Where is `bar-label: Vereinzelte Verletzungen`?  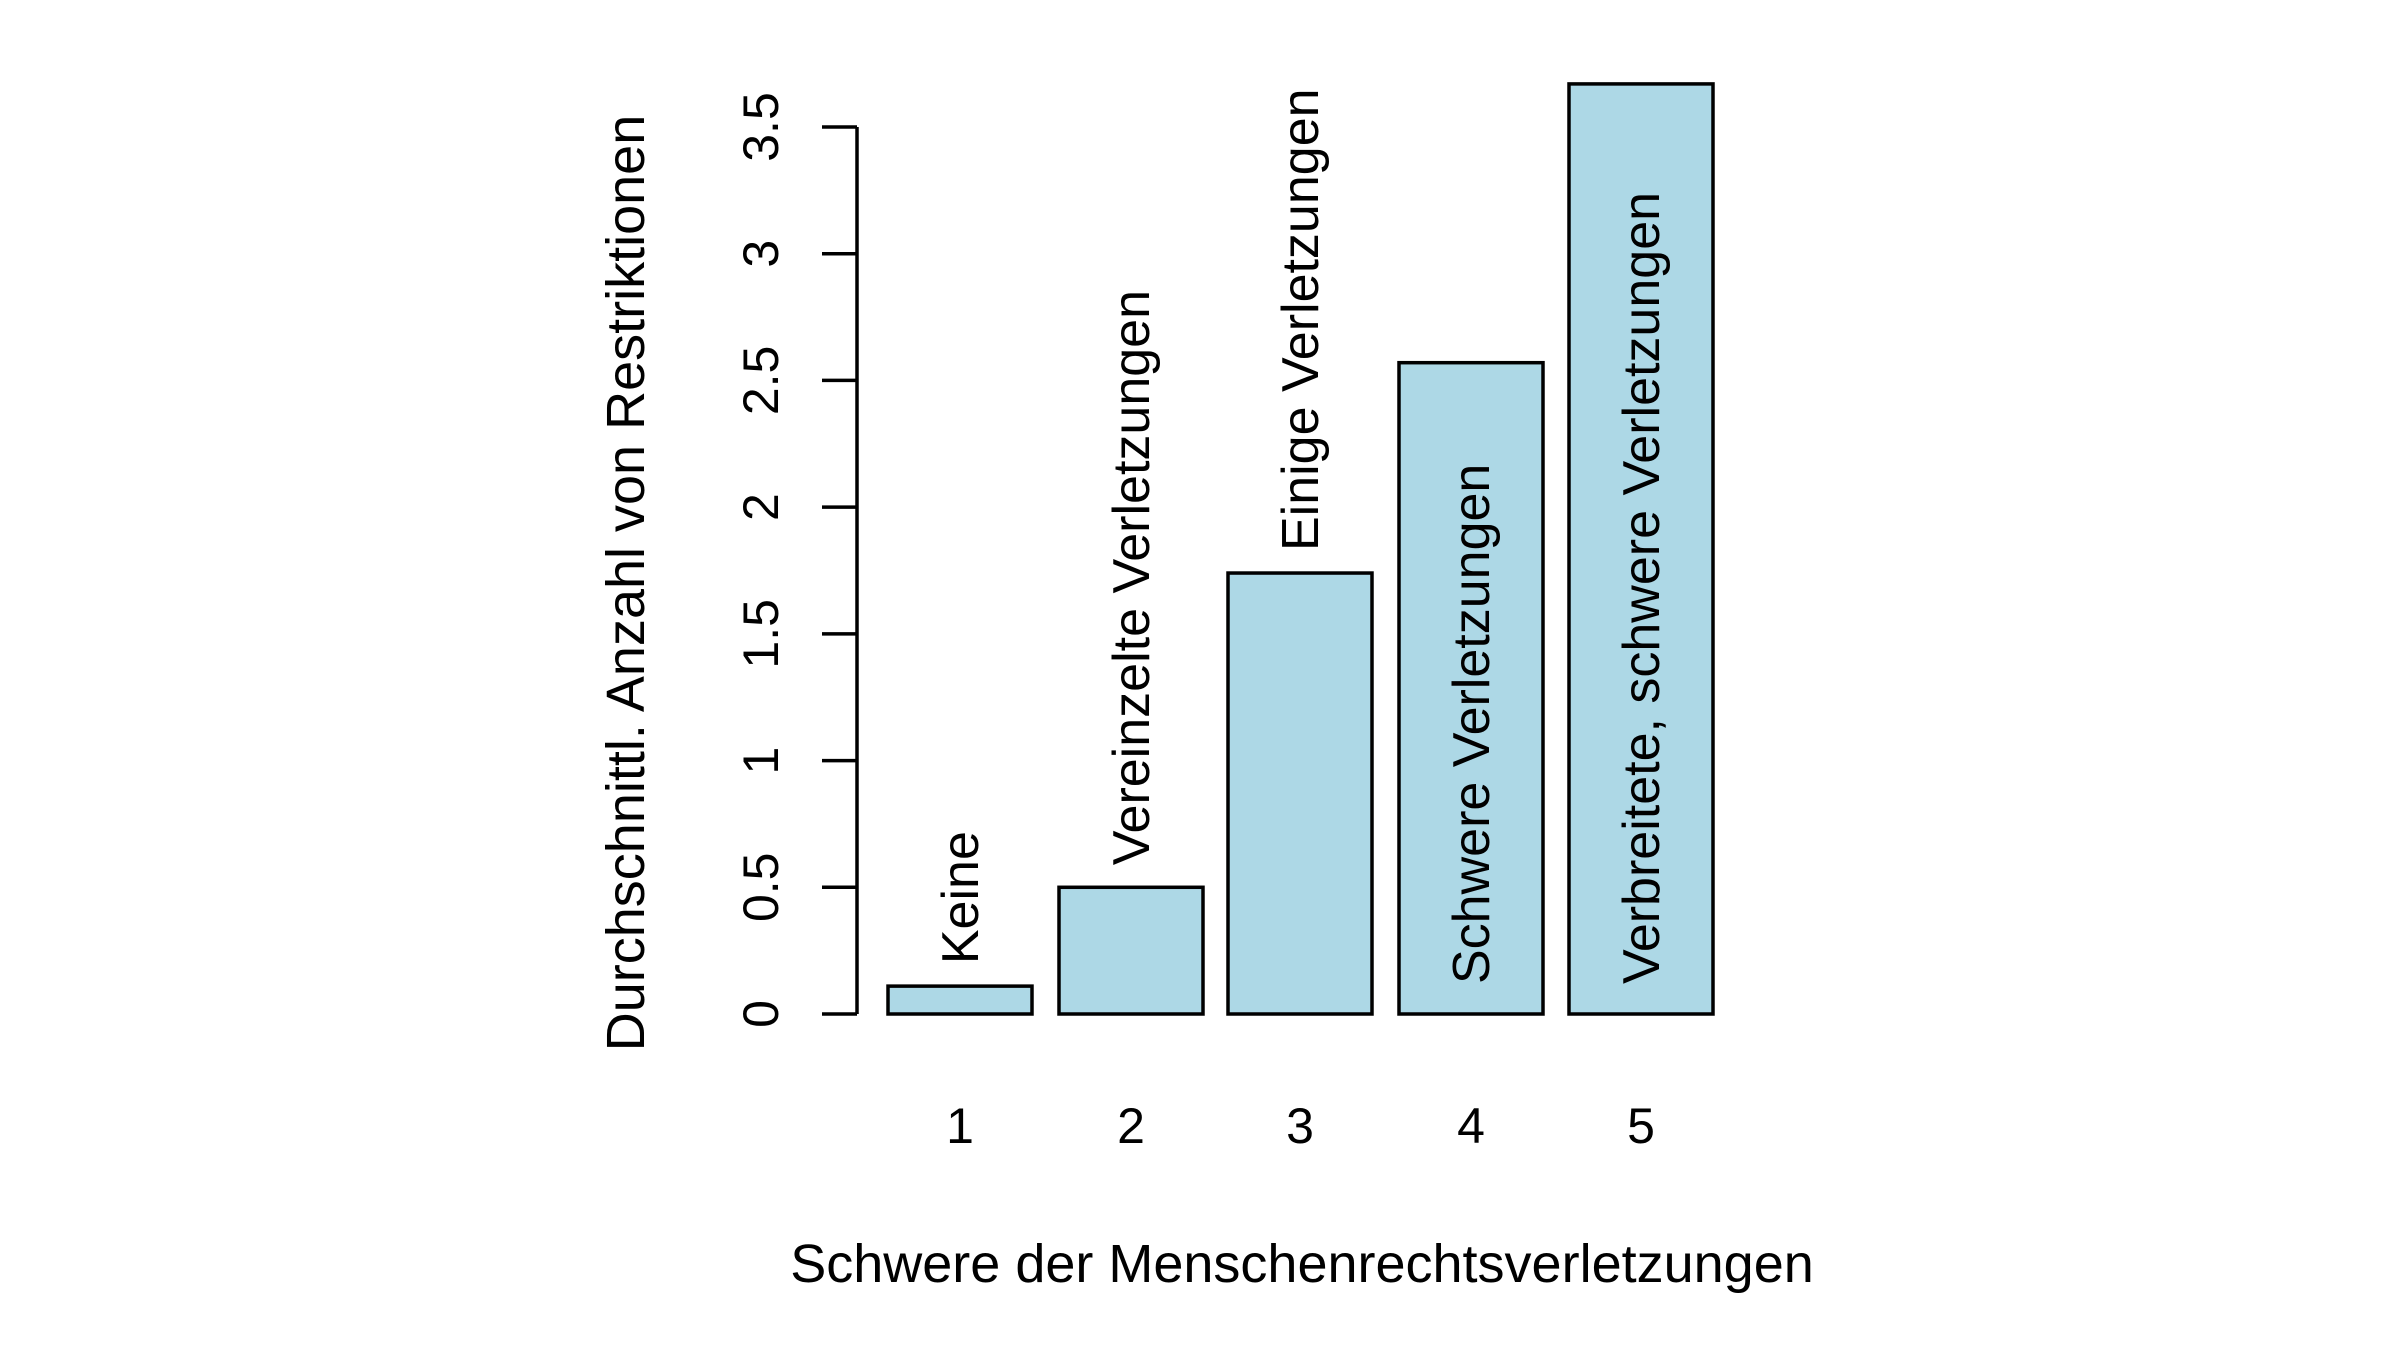
bar-label: Vereinzelte Verletzungen is located at coordinates (1132, 577).